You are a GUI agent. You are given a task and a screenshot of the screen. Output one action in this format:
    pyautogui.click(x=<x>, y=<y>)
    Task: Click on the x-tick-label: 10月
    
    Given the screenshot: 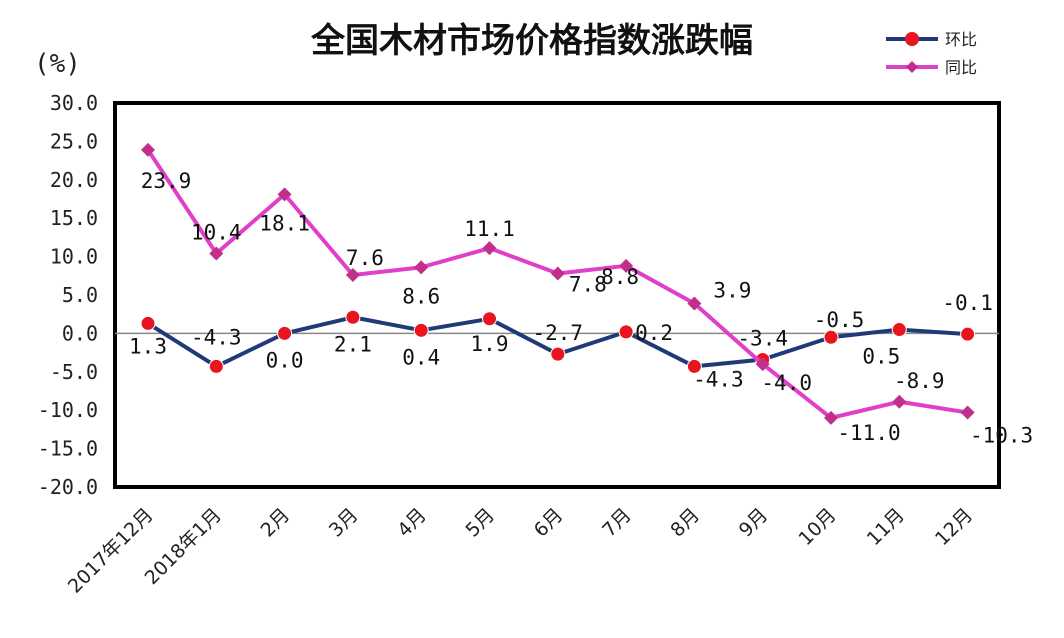 What is the action you would take?
    pyautogui.click(x=817, y=527)
    